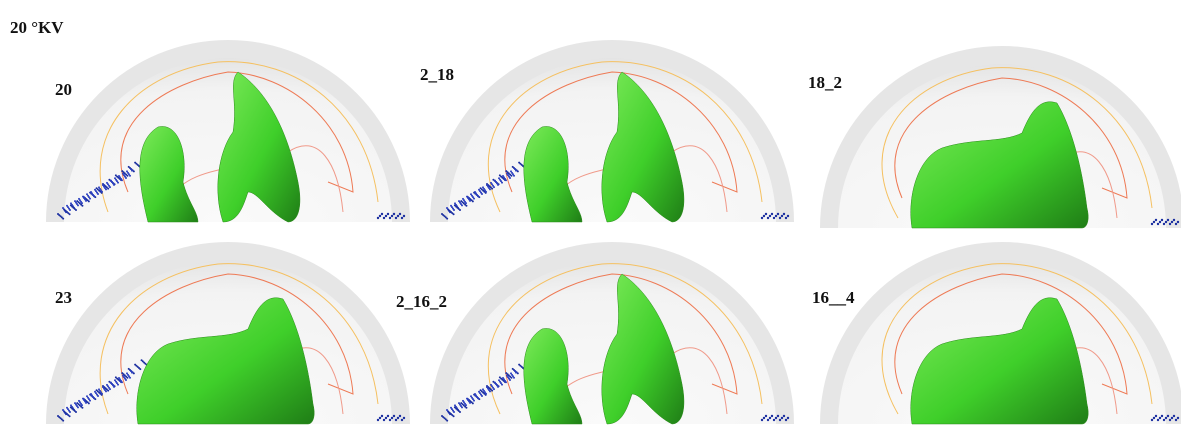  I want to click on panel-label: 2_16_2, so click(421, 301).